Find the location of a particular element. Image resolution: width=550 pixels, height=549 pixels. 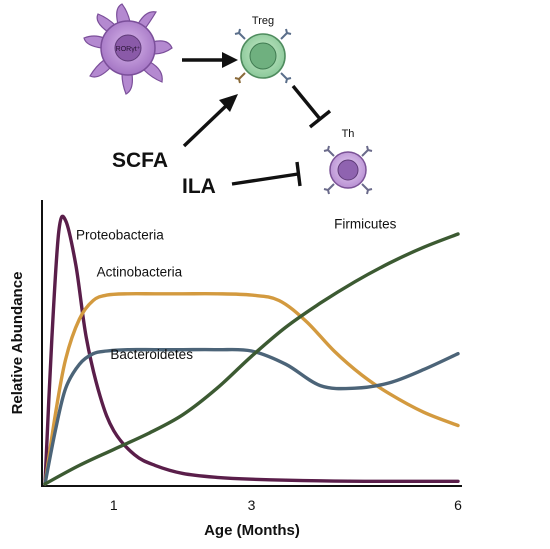

rorgt-cell-icon: RORγt⁺ is located at coordinates (128, 49).